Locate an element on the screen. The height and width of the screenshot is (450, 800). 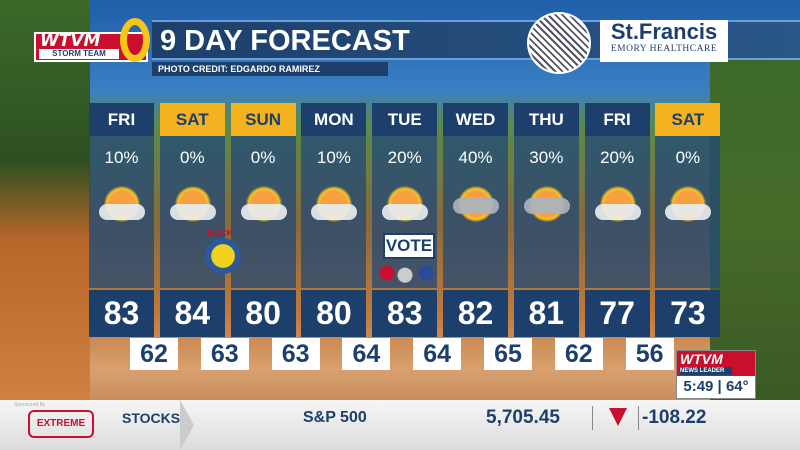
bug-sub: NEWS LEADER is located at coordinates (706, 371).